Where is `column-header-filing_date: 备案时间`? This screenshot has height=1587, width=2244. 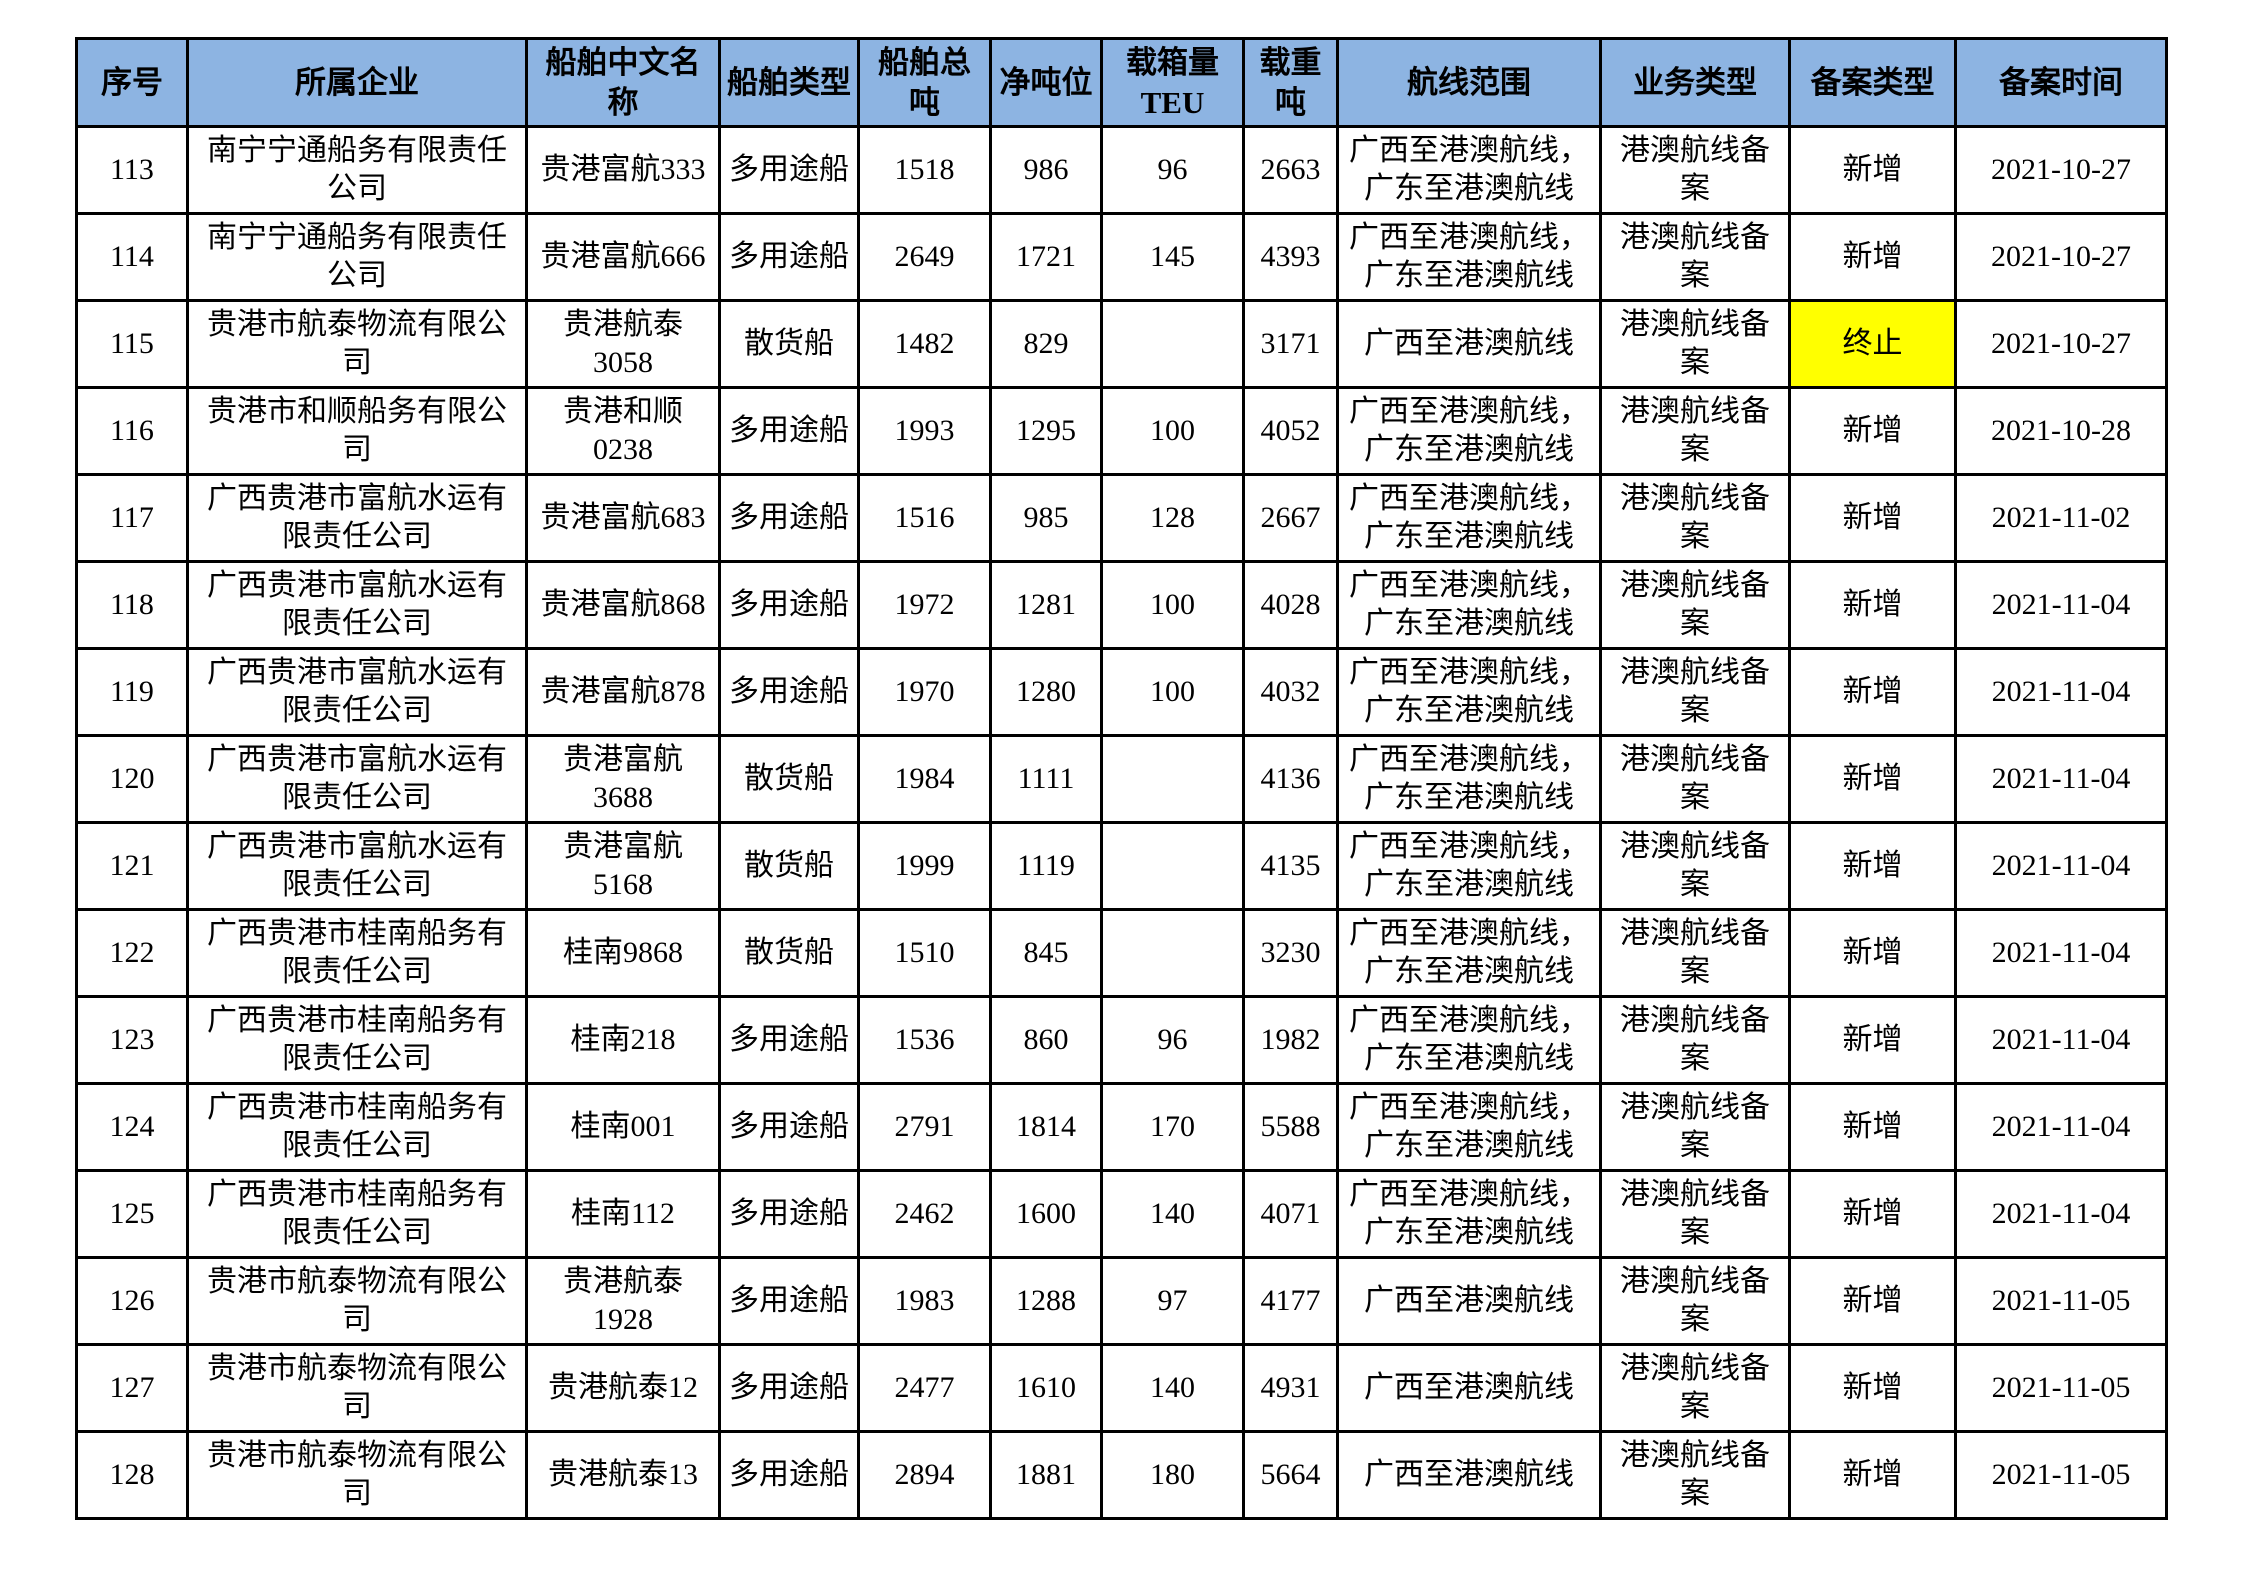
column-header-filing_date: 备案时间 is located at coordinates (2061, 82).